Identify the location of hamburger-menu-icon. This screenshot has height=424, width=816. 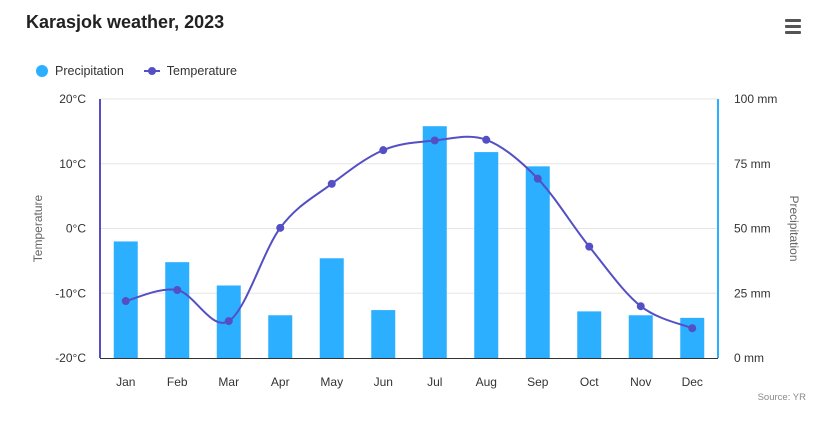
(793, 26).